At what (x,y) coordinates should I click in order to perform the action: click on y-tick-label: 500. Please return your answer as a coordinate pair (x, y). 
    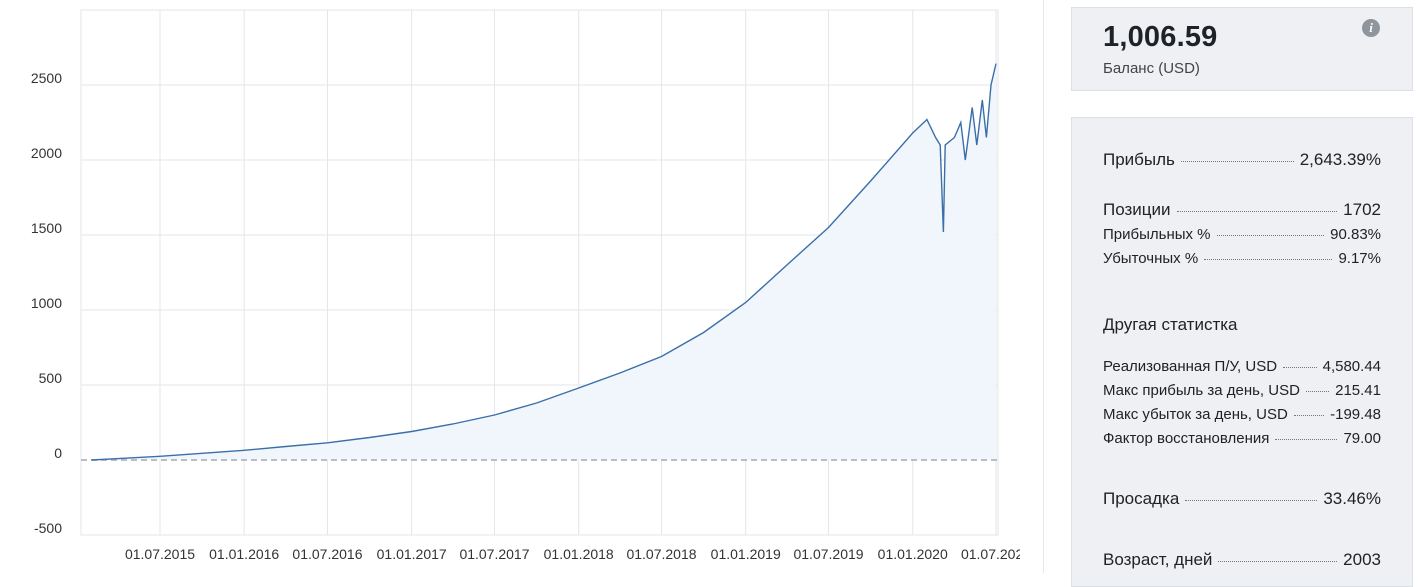
    Looking at the image, I should click on (51, 378).